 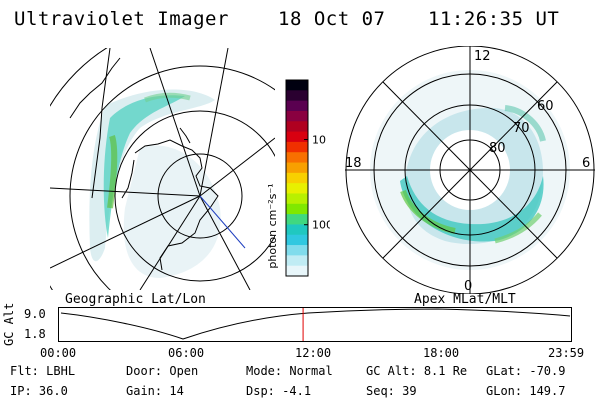 I want to click on footer-glat: GLat: -70.9, so click(x=526, y=371).